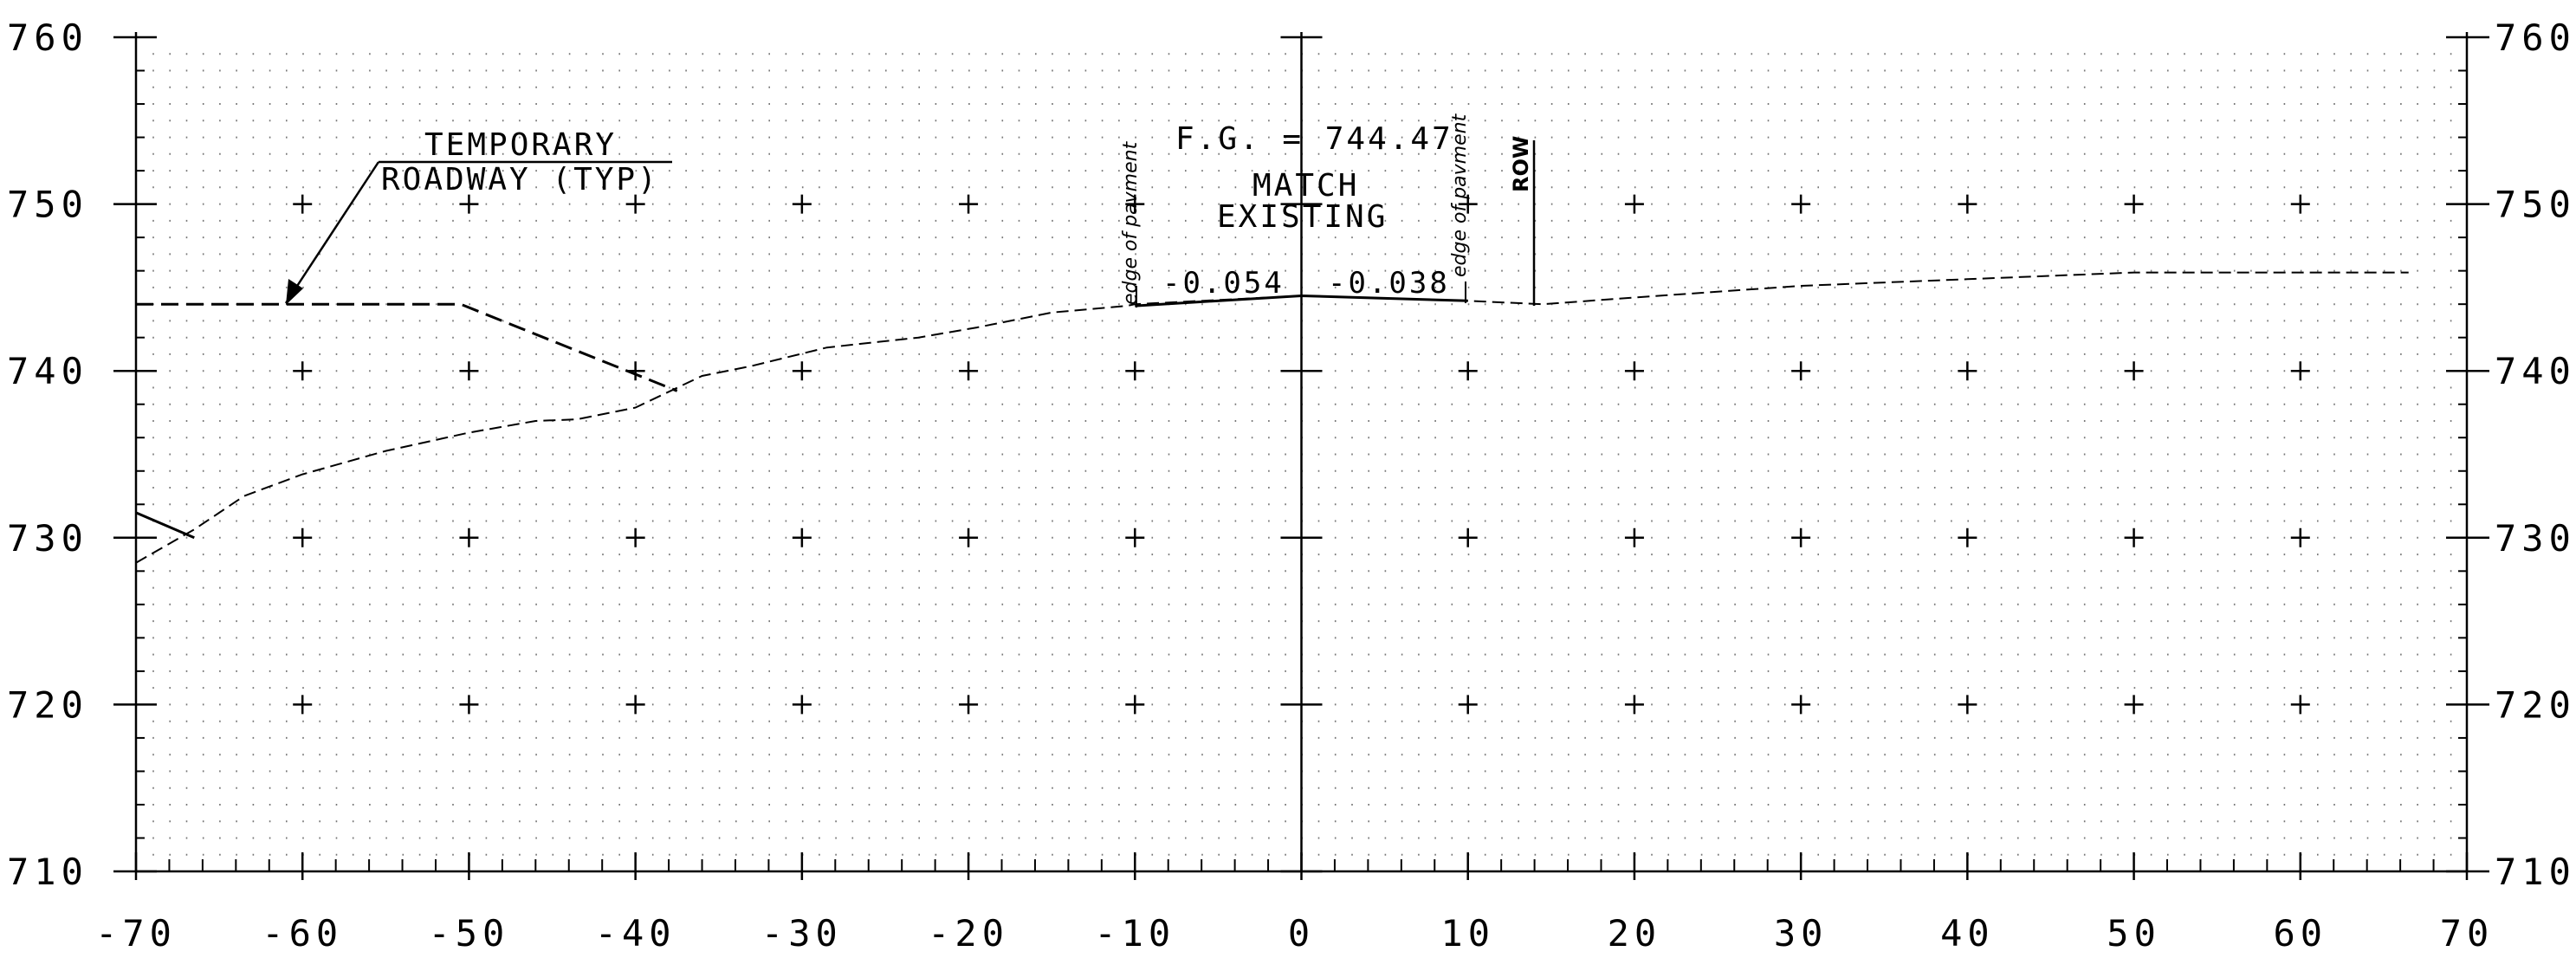  I want to click on y-tick-label-right: 720, so click(2535, 705).